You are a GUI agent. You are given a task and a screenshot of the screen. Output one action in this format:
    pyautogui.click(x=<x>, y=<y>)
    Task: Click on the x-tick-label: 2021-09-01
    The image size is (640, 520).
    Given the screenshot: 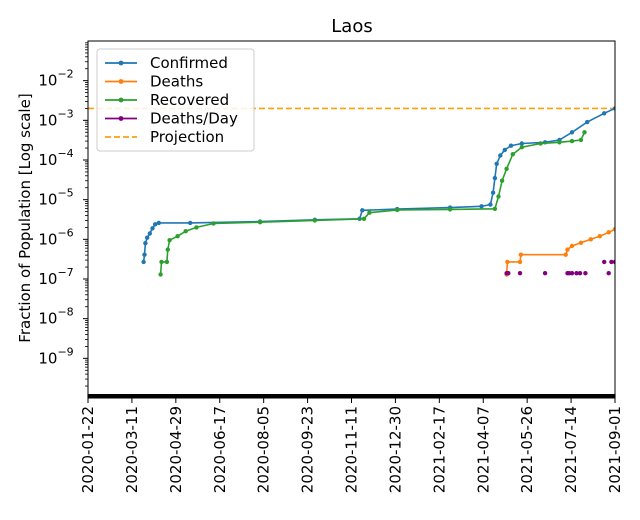 What is the action you would take?
    pyautogui.click(x=615, y=449)
    